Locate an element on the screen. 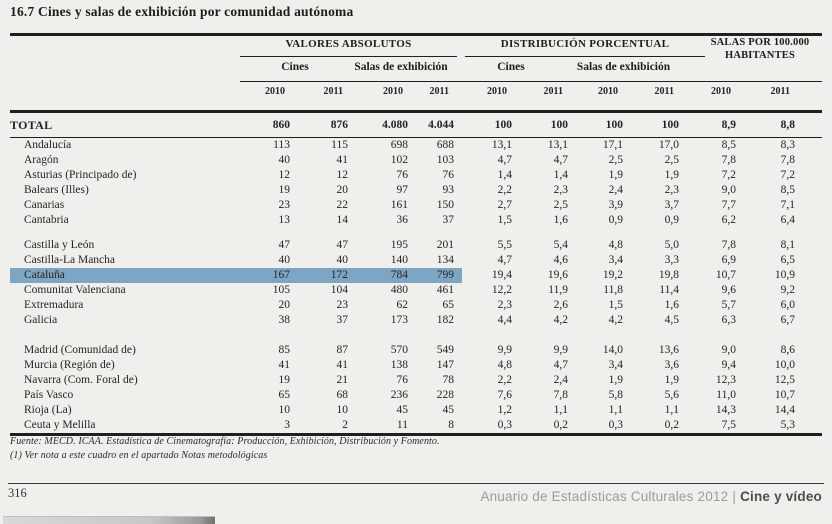 The height and width of the screenshot is (524, 832). cell-value: 87 is located at coordinates (342, 350).